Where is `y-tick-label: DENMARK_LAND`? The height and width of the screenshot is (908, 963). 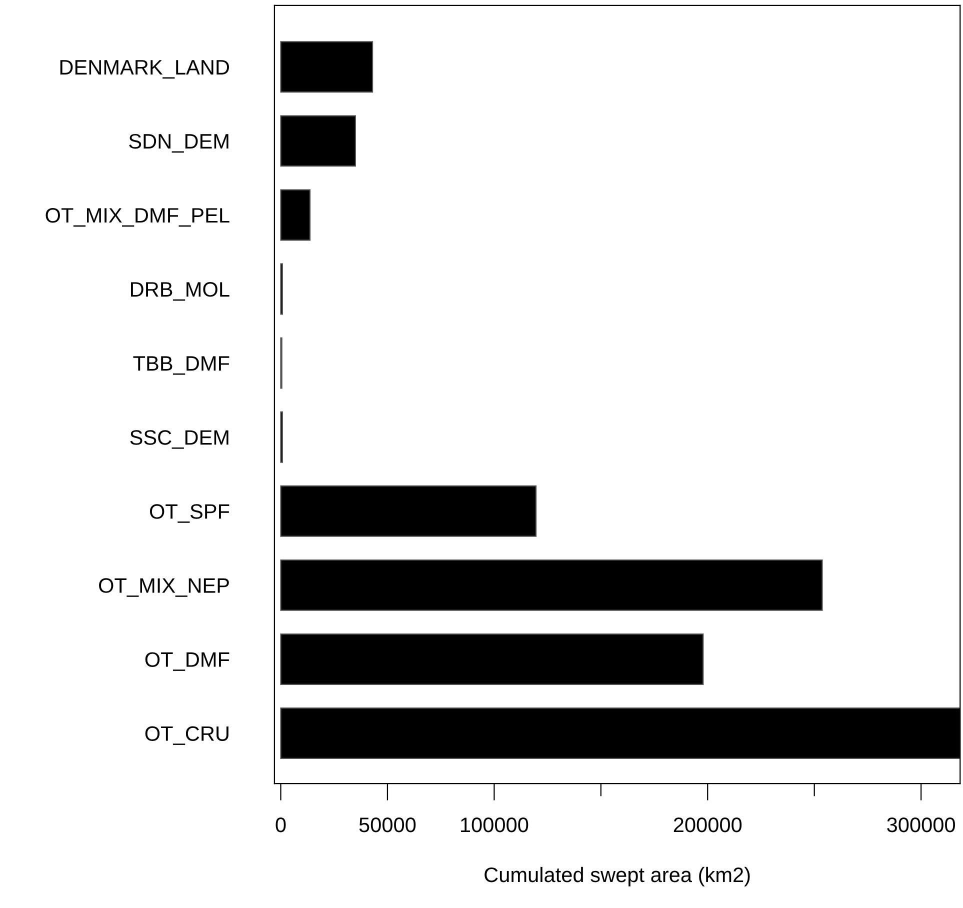 y-tick-label: DENMARK_LAND is located at coordinates (145, 69).